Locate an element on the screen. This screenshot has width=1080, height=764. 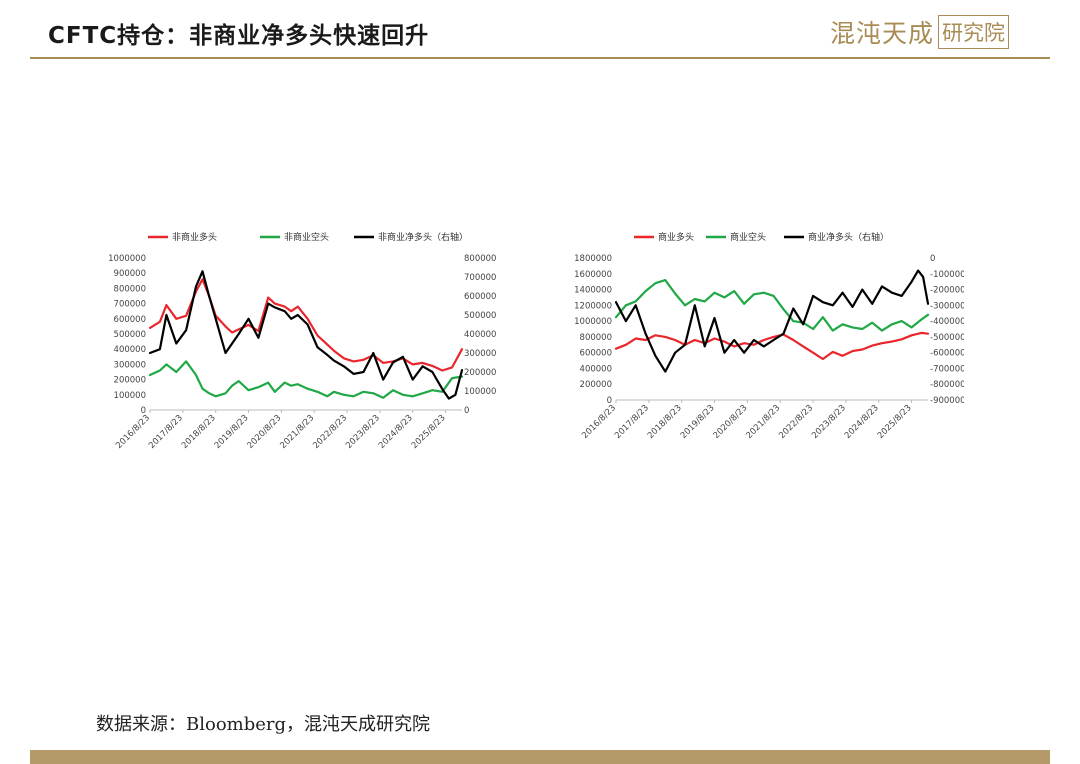
y-tick-label-right: -500000 is located at coordinates (947, 338).